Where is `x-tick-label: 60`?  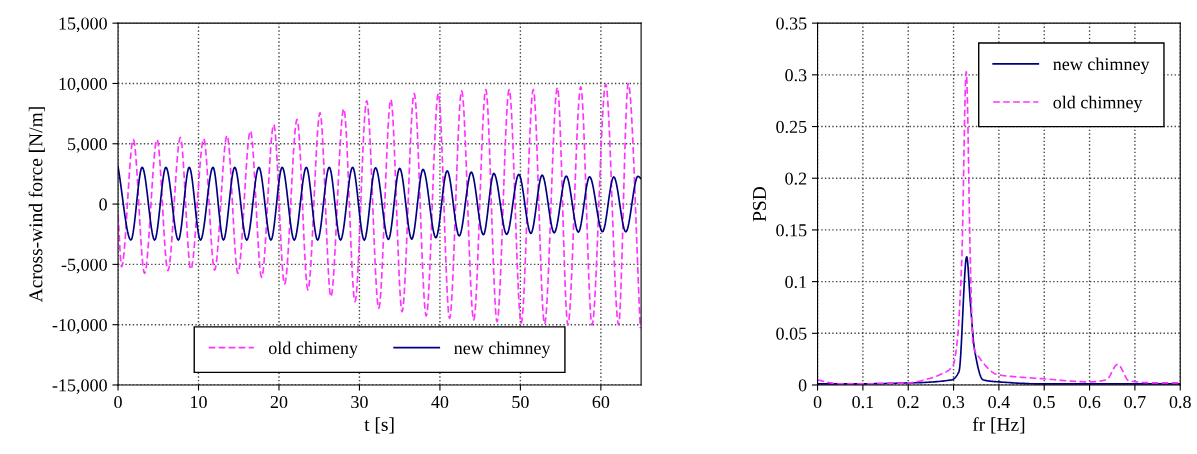 x-tick-label: 60 is located at coordinates (601, 402).